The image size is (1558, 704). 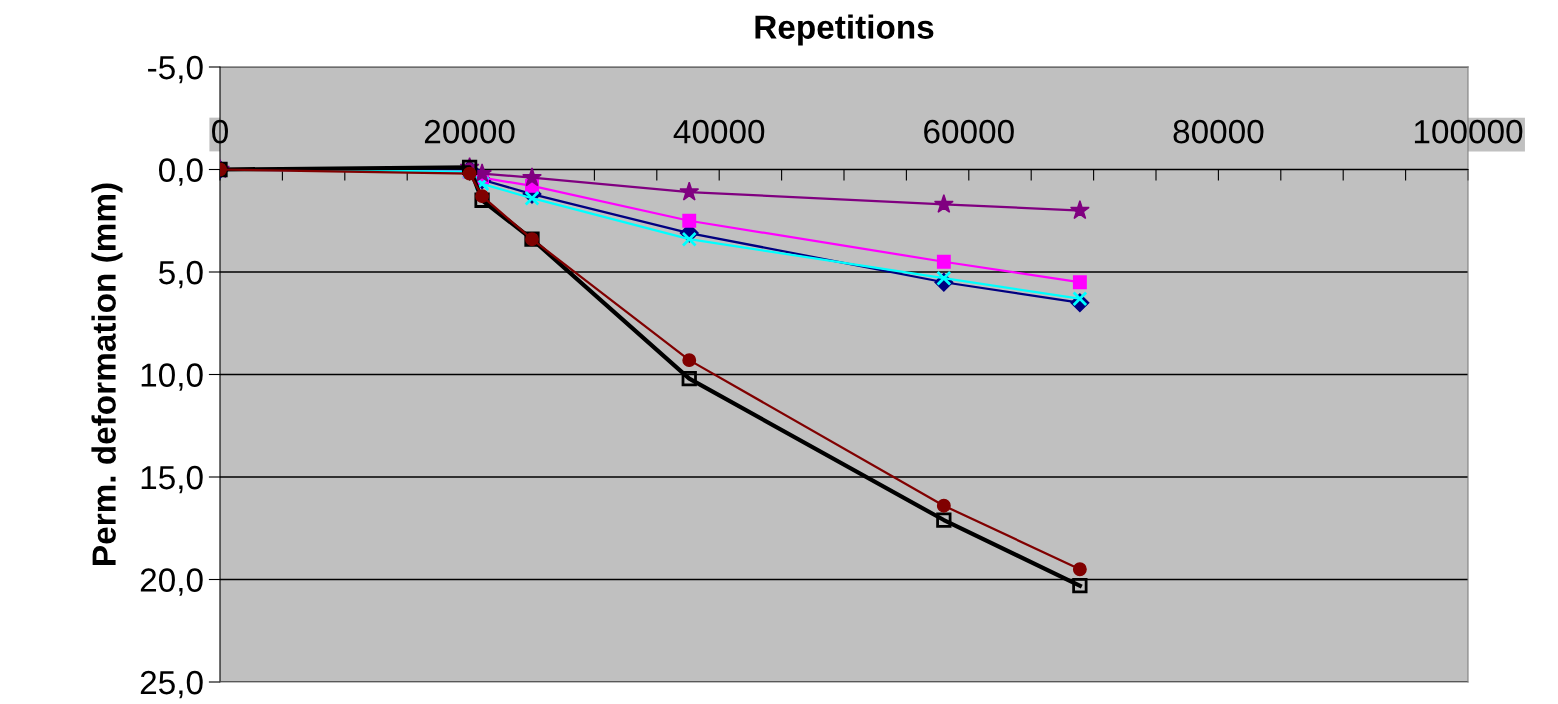 I want to click on x-tick-label: 100000, so click(x=1468, y=131).